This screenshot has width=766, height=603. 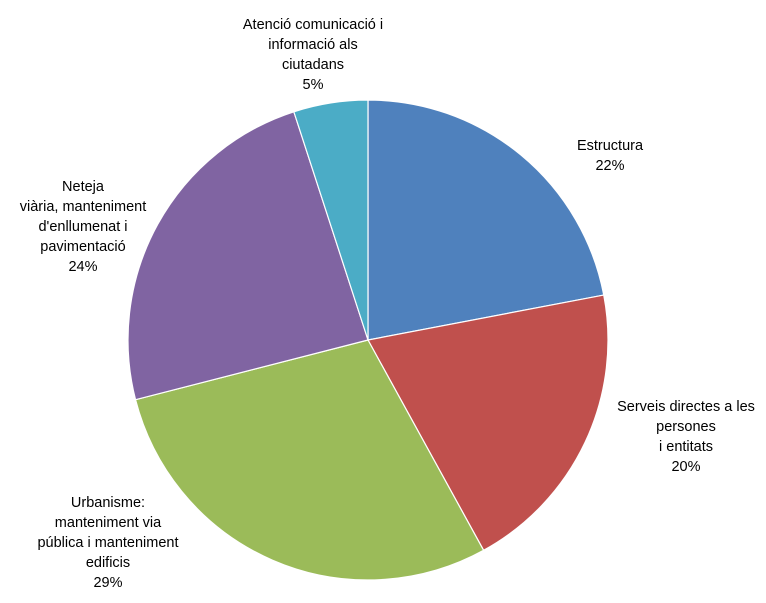 I want to click on slice-label-text: Atenció comunicació i, so click(x=313, y=25).